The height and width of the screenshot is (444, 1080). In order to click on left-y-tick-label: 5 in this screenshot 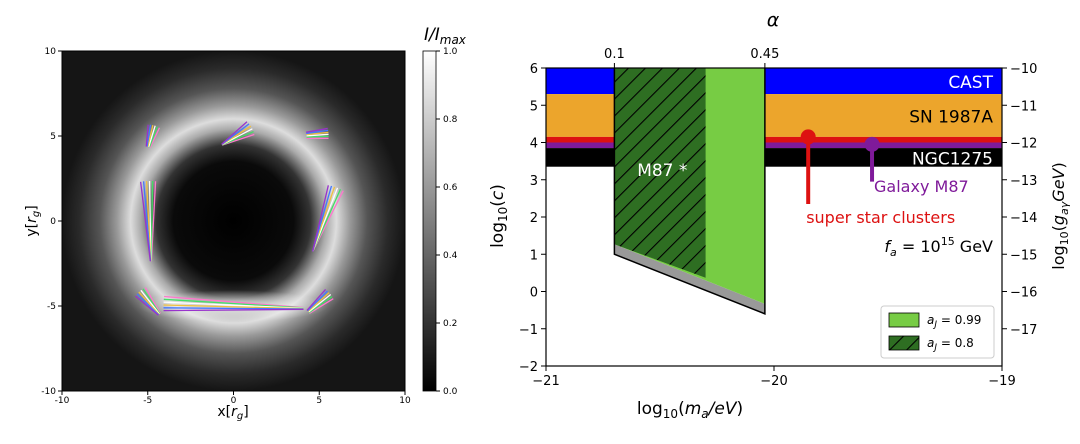, I will do `click(53, 137)`.